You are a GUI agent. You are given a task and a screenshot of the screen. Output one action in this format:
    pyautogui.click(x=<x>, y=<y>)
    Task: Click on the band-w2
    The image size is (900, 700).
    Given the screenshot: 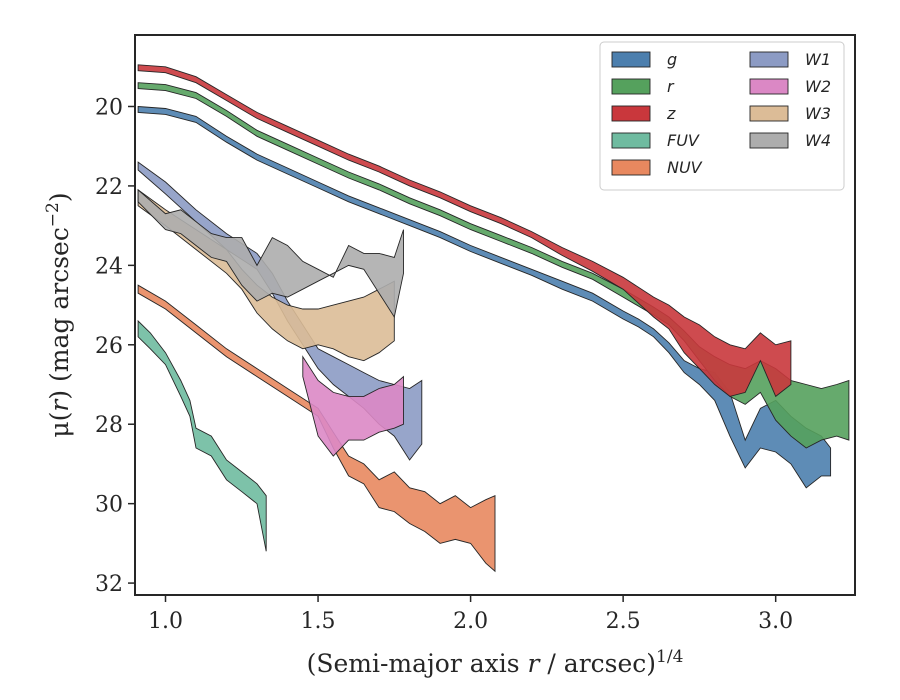 What is the action you would take?
    pyautogui.click(x=353, y=406)
    